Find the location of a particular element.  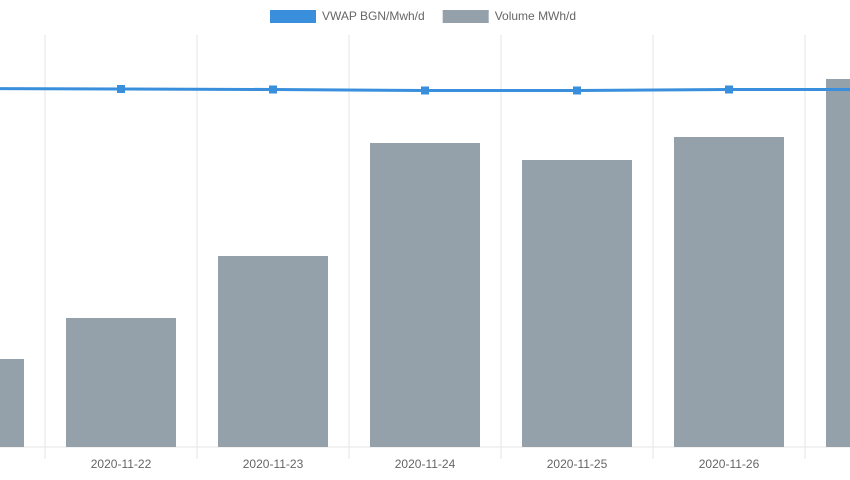

legend-label: VWAP BGN/Mwh/d is located at coordinates (373, 16).